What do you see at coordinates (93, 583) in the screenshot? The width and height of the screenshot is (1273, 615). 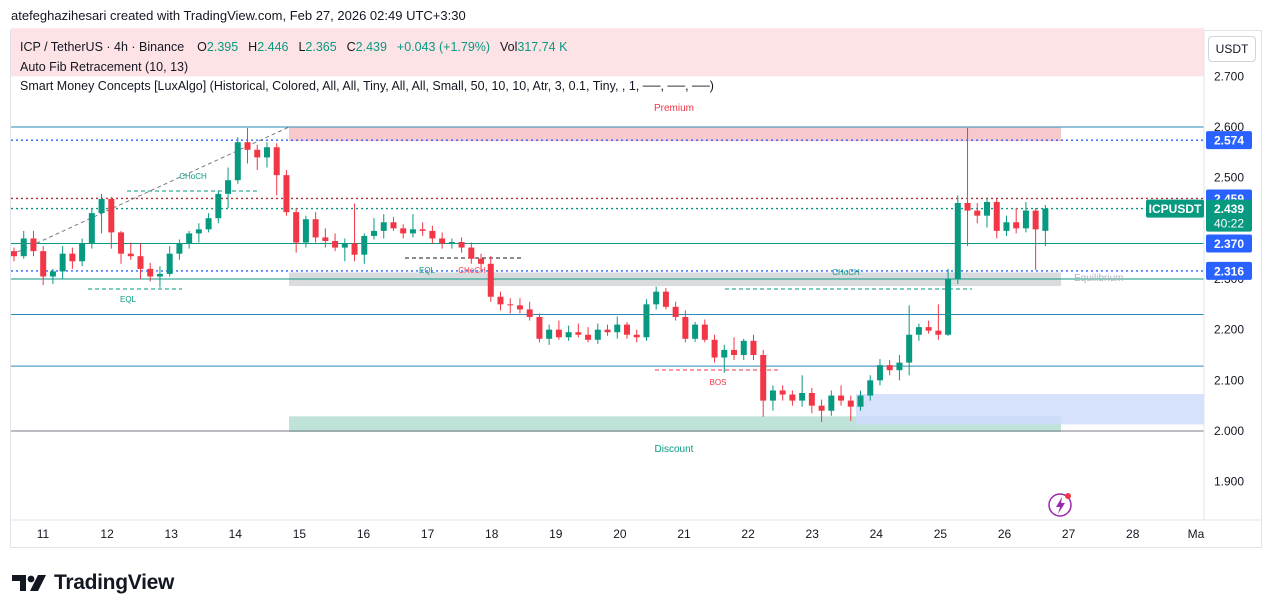 I see `tradingview-logo: TradingView` at bounding box center [93, 583].